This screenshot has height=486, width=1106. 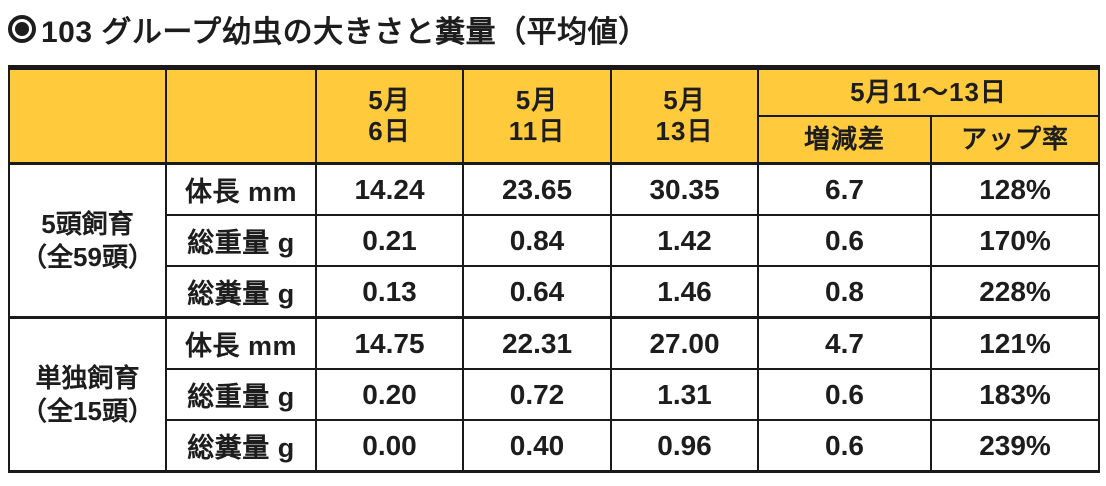 What do you see at coordinates (928, 91) in the screenshot?
I see `header-date-range: 5月11～13日` at bounding box center [928, 91].